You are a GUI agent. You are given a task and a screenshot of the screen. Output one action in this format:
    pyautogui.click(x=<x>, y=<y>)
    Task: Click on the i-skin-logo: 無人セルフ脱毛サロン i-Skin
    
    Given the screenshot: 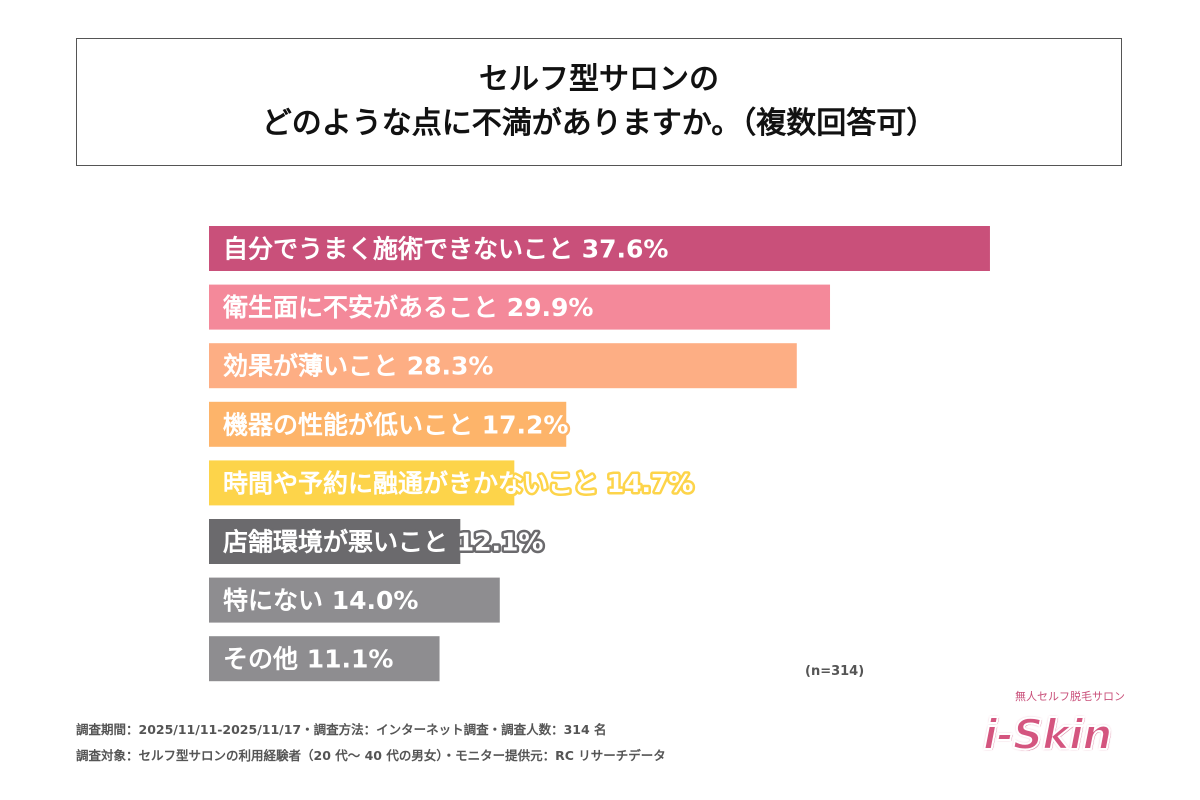 What is the action you would take?
    pyautogui.click(x=1055, y=728)
    